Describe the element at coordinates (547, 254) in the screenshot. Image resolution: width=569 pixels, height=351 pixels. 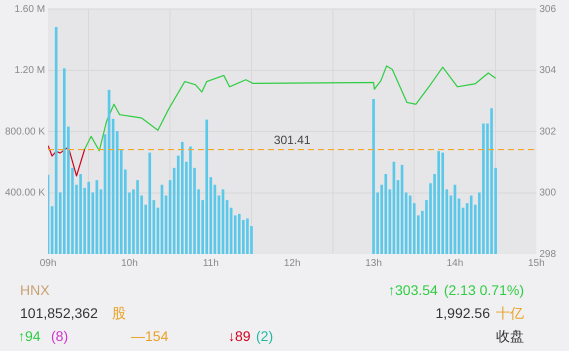
I see `y2-tick-label: 298` at that location.